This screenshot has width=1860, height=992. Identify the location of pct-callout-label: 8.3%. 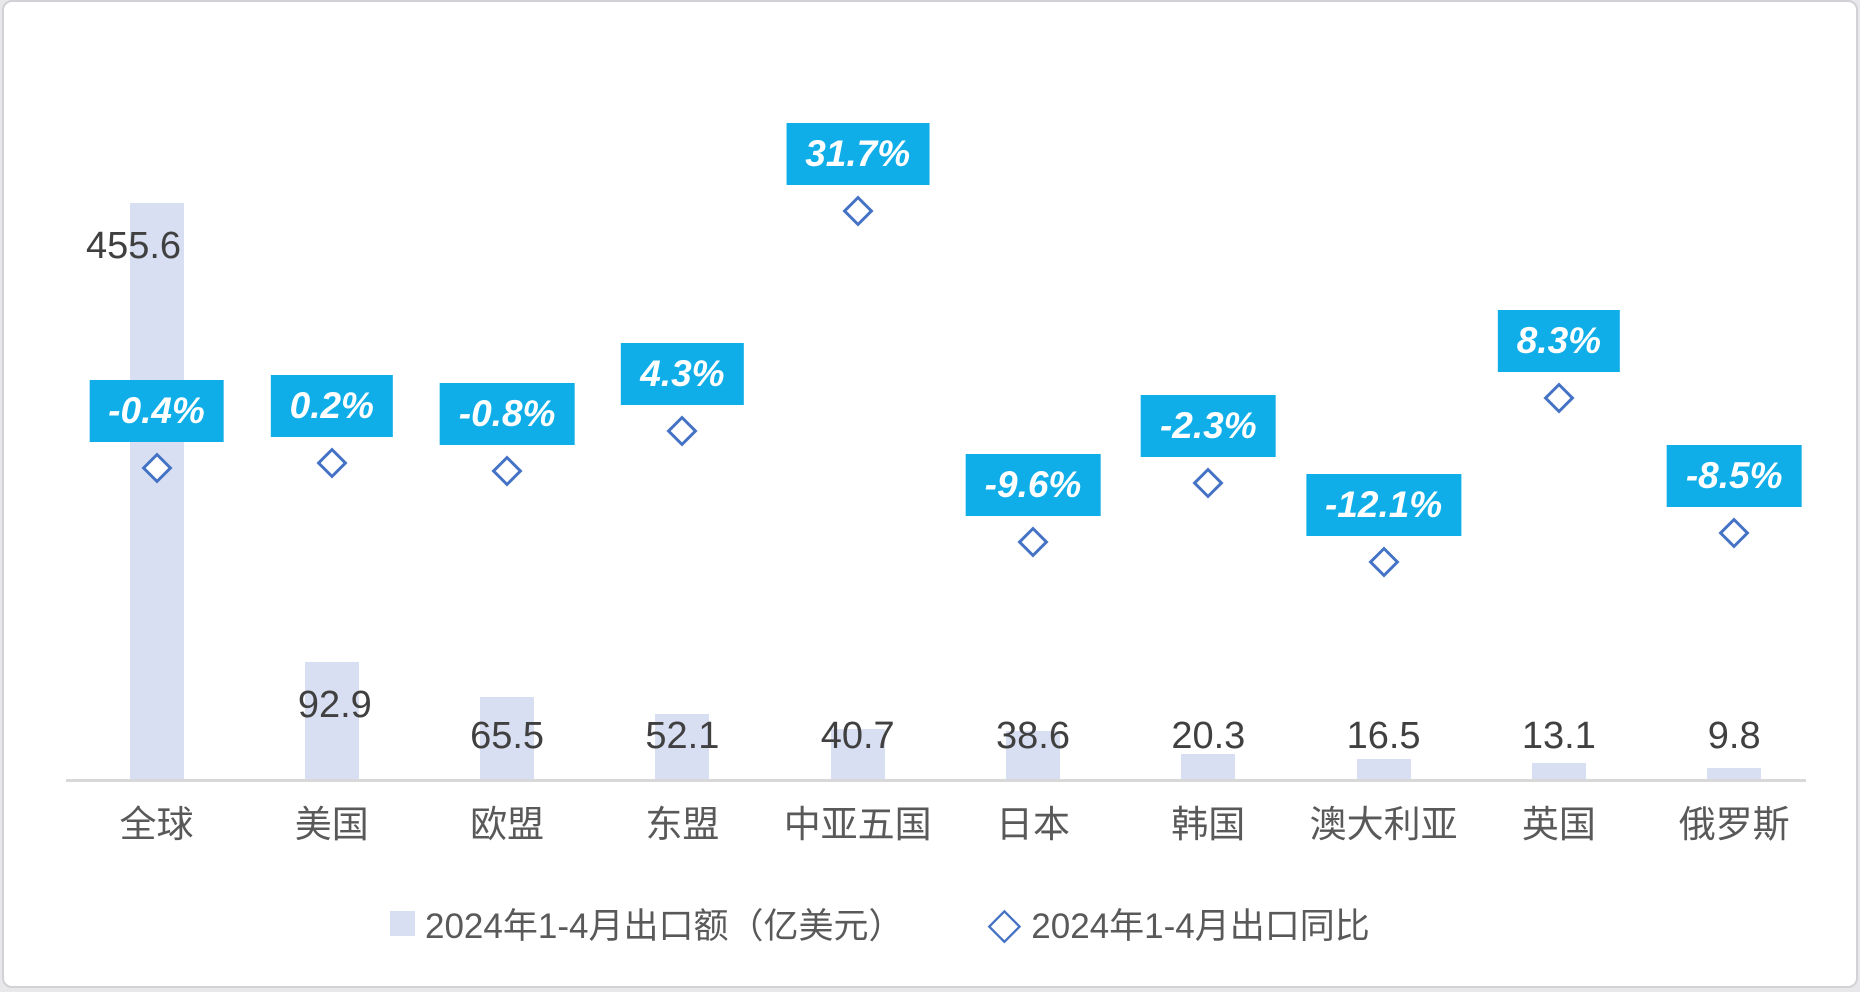
(1559, 341).